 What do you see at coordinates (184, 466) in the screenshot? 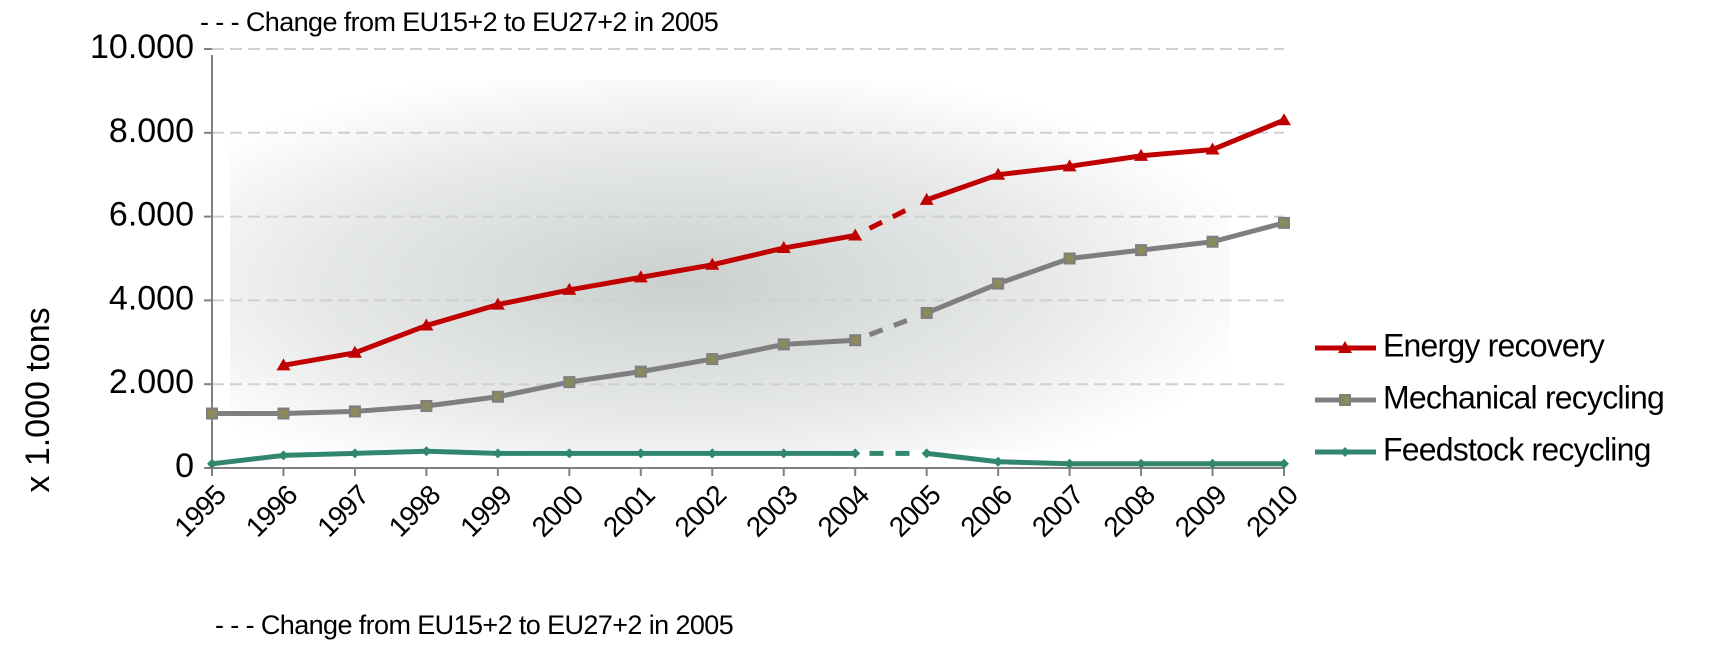
I see `y-tick-label: 0` at bounding box center [184, 466].